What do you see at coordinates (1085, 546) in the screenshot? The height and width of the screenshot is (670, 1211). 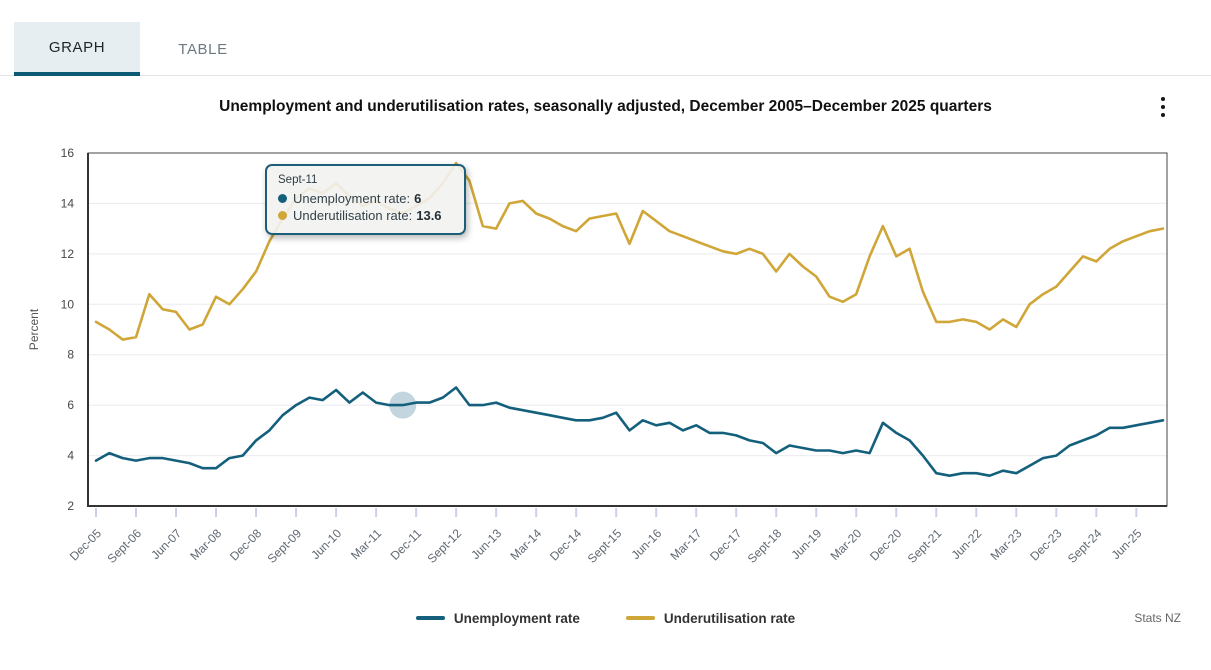 I see `x-tick-label: Sept-24` at bounding box center [1085, 546].